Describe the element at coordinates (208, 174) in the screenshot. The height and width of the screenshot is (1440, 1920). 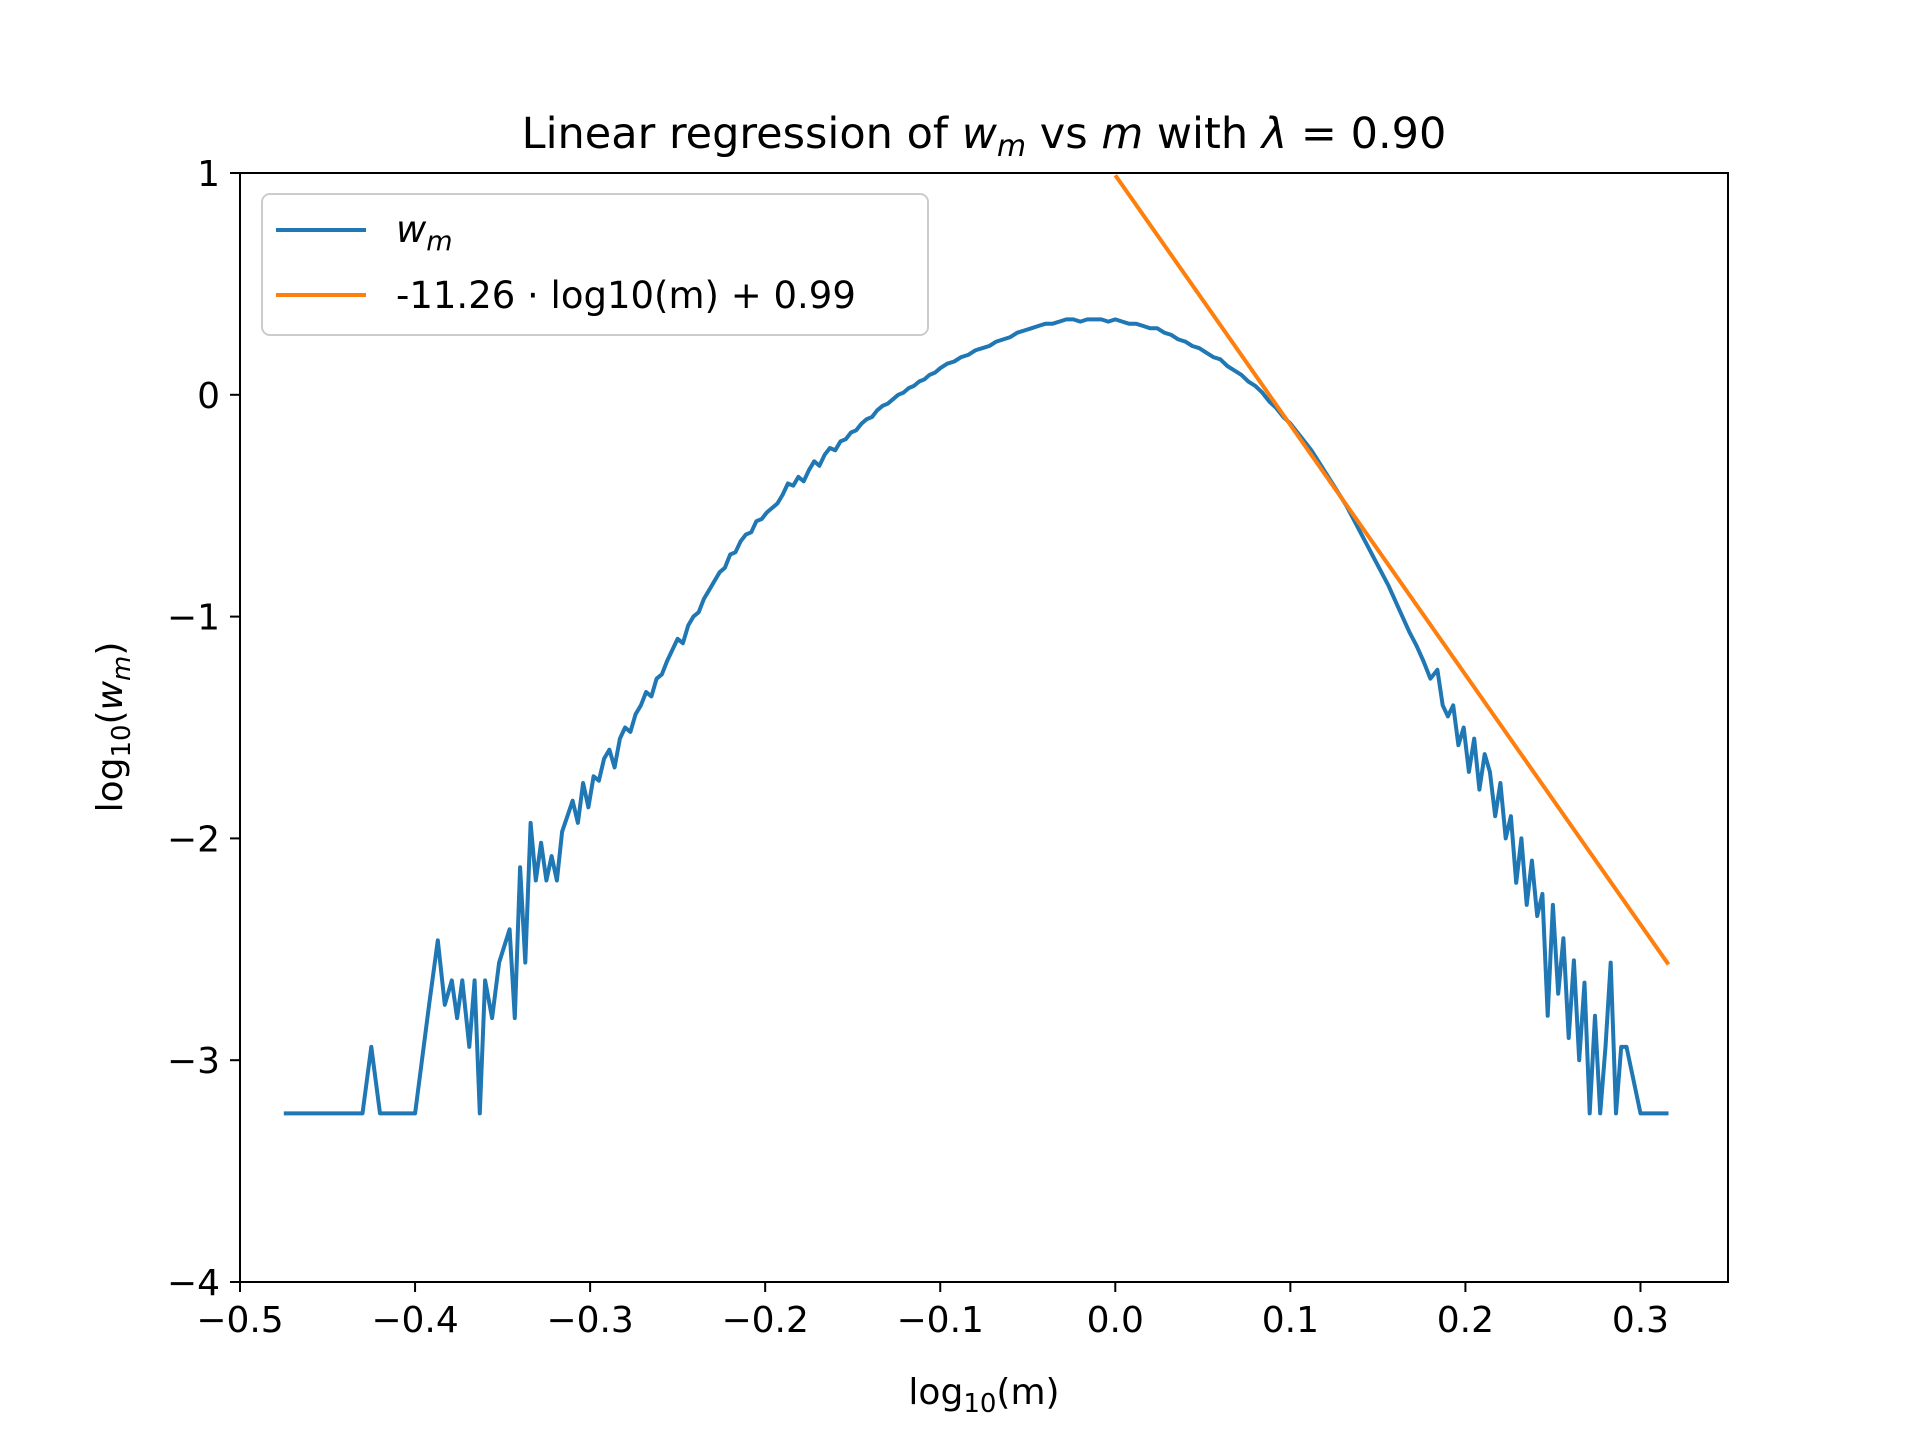
I see `y-tick-label: 1` at that location.